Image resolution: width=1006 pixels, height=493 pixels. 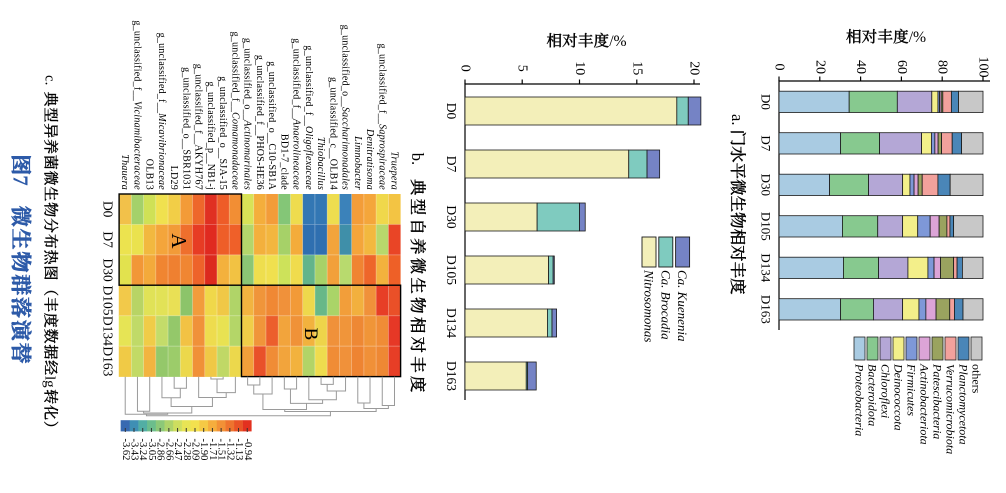 What do you see at coordinates (125, 172) in the screenshot?
I see `svg-text: Thauera` at bounding box center [125, 172].